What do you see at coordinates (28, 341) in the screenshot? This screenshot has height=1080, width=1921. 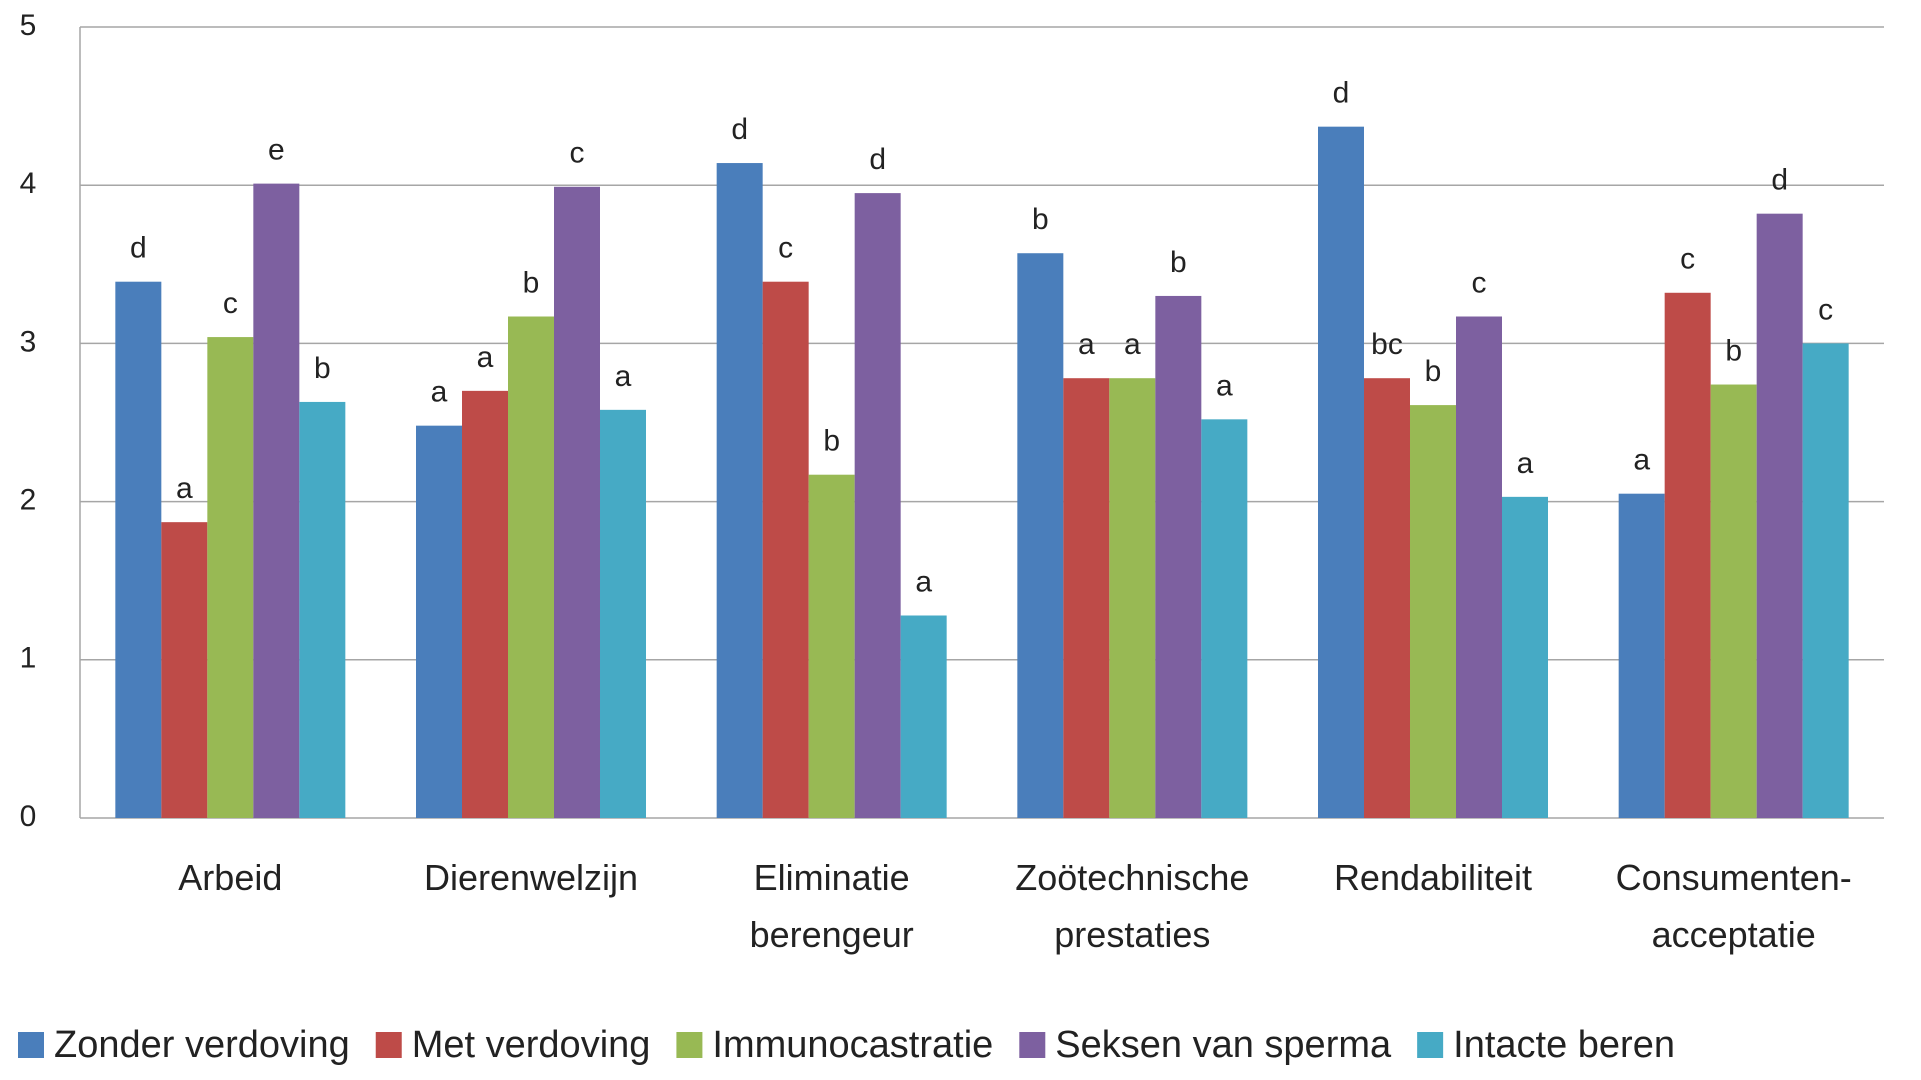 I see `y-tick-label: 3` at bounding box center [28, 341].